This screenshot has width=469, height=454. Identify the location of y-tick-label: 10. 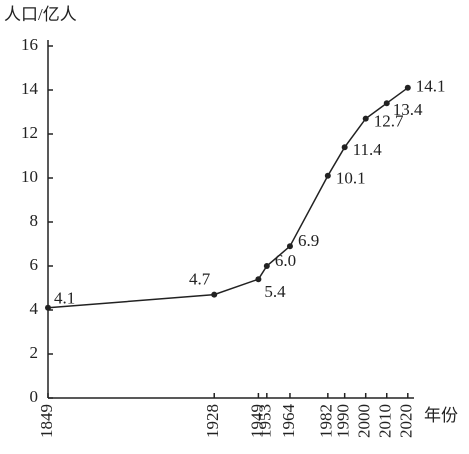
(29, 176).